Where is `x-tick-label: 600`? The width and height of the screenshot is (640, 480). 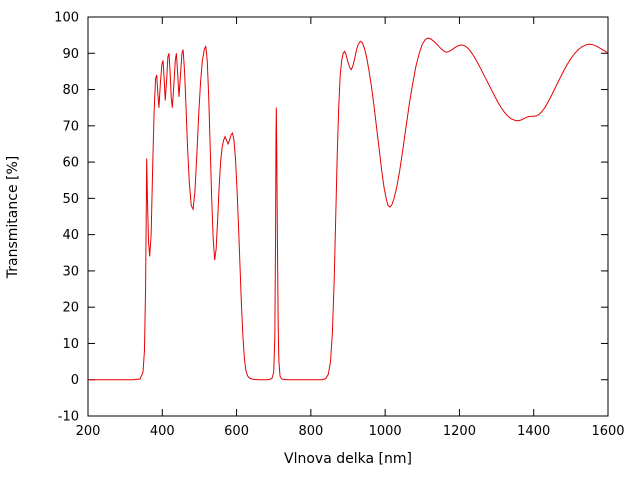 x-tick-label: 600 is located at coordinates (236, 431).